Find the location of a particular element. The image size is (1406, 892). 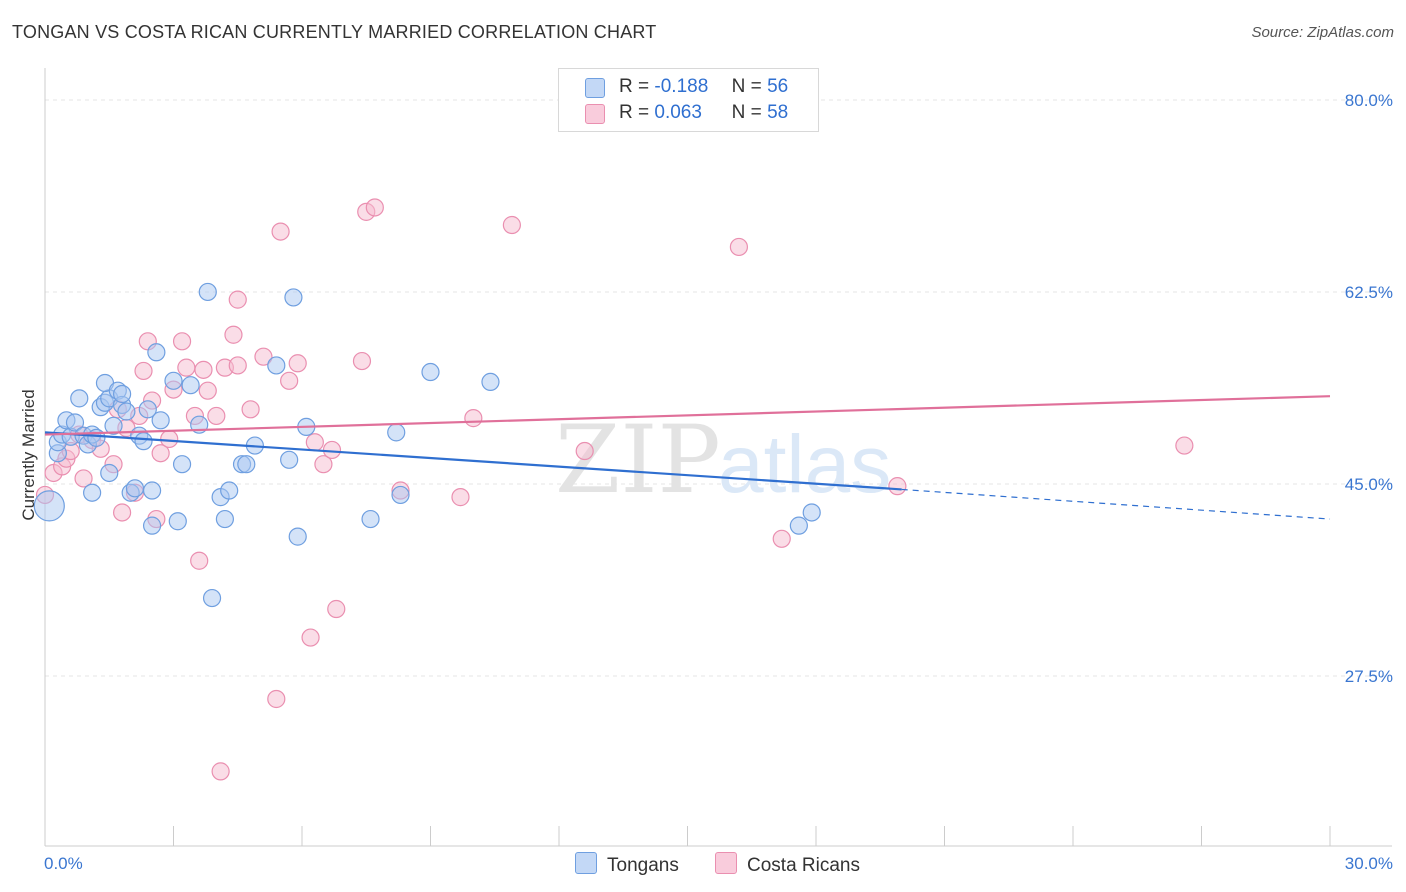

correlation-legend: R = -0.188 N = 56 R = 0.063 N = 58 is located at coordinates (688, 100).